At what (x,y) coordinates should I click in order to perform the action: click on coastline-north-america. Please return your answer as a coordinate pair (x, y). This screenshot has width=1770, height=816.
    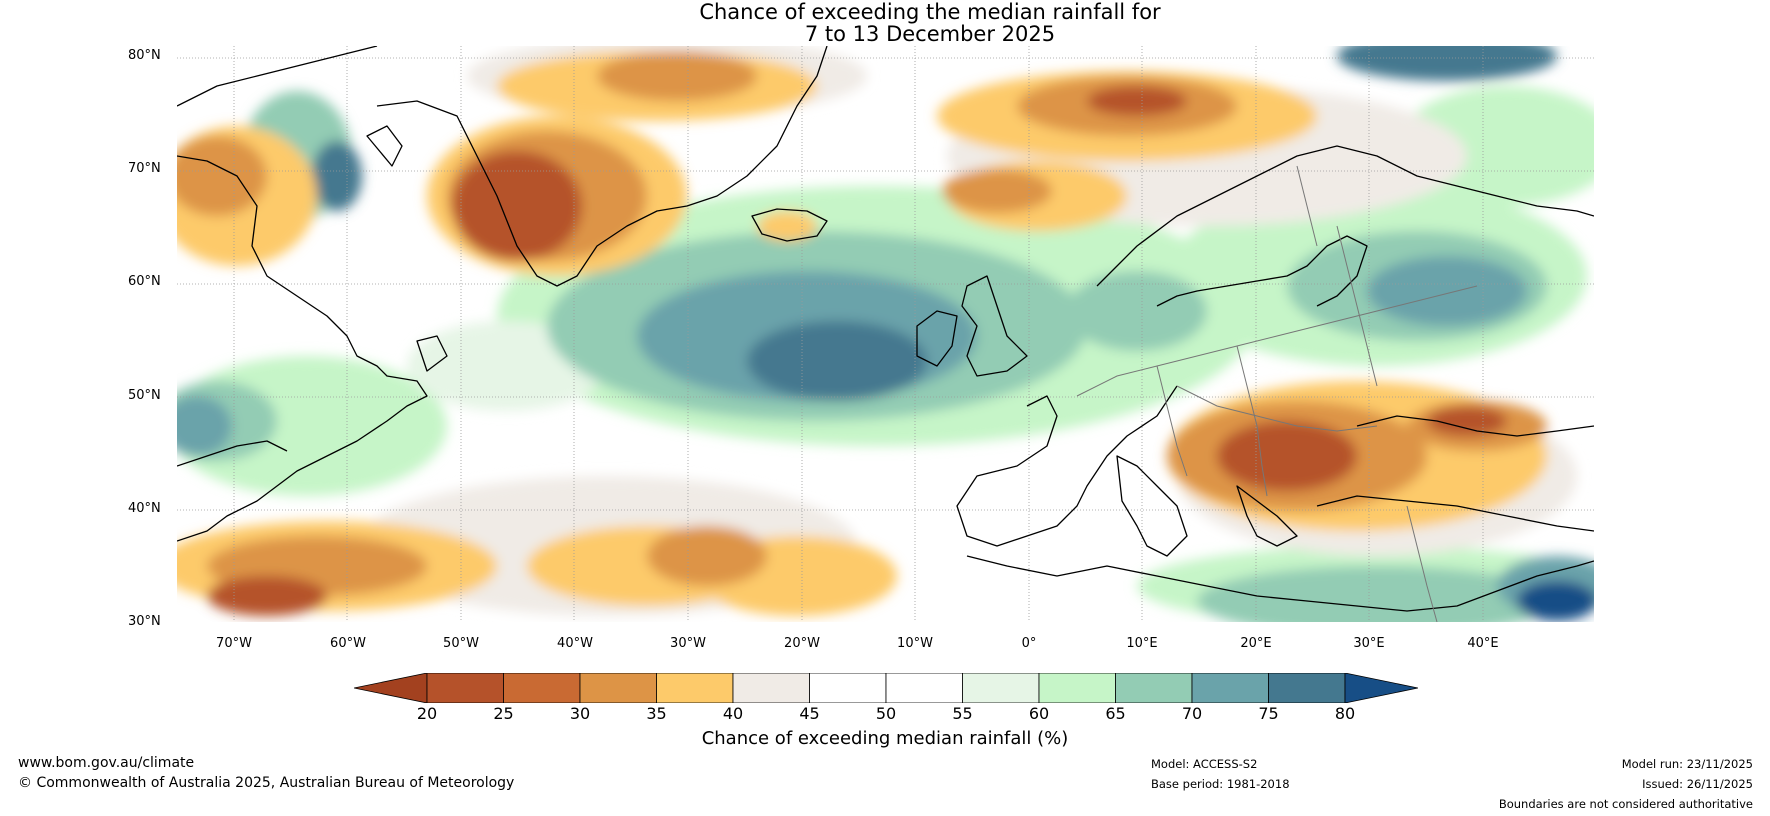
    Looking at the image, I should click on (302, 348).